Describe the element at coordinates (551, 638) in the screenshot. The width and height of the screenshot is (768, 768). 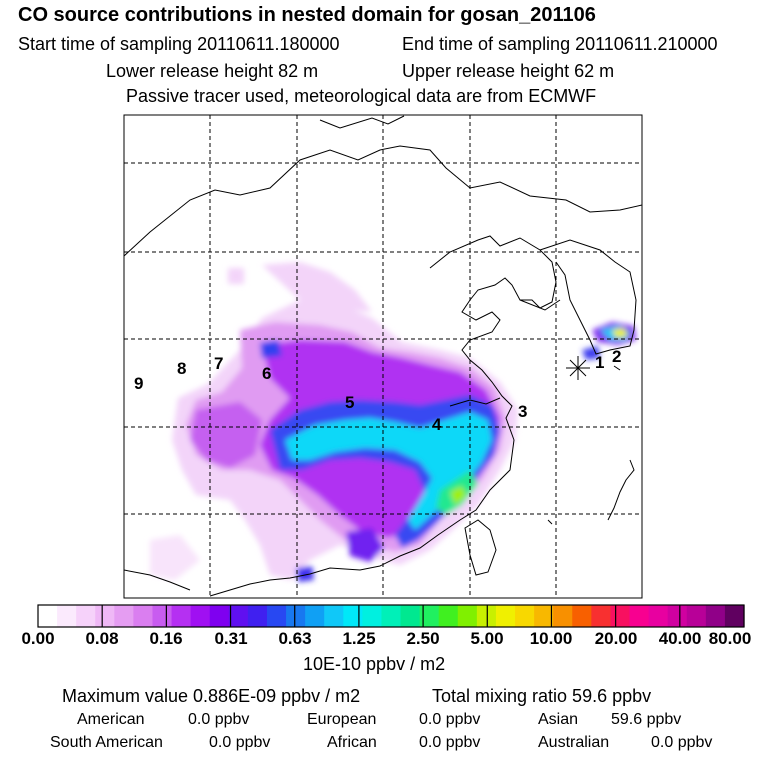
I see `colorbar-tick: 10.00` at that location.